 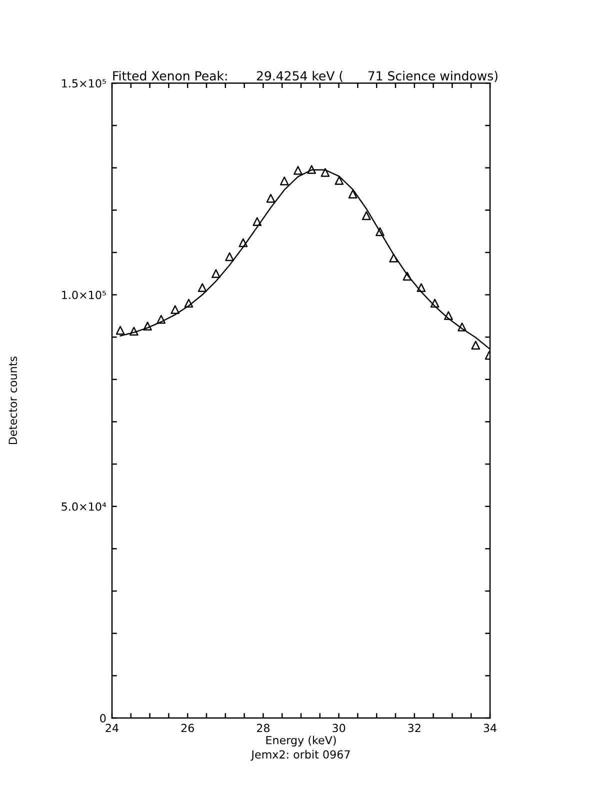 I want to click on y-tick-label: 0, so click(x=103, y=718).